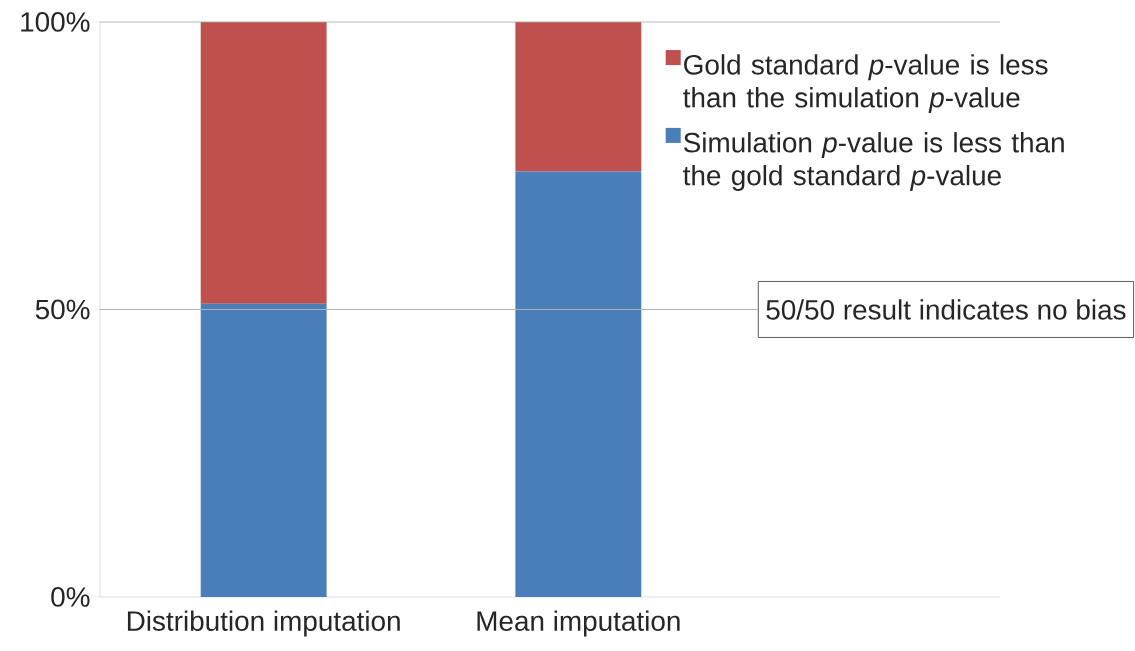  Describe the element at coordinates (946, 309) in the screenshot. I see `ref-line-label: 50/50 result indicates no bias` at that location.